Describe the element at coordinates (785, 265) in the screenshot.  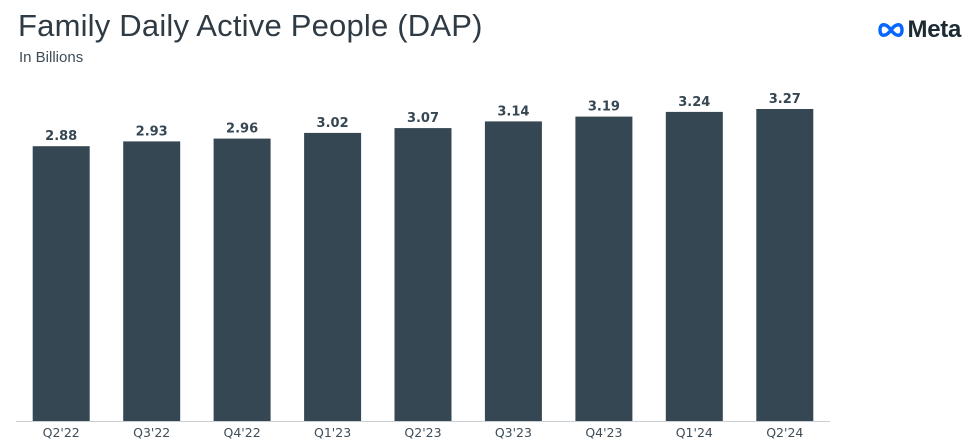
I see `bar-Q2'24` at that location.